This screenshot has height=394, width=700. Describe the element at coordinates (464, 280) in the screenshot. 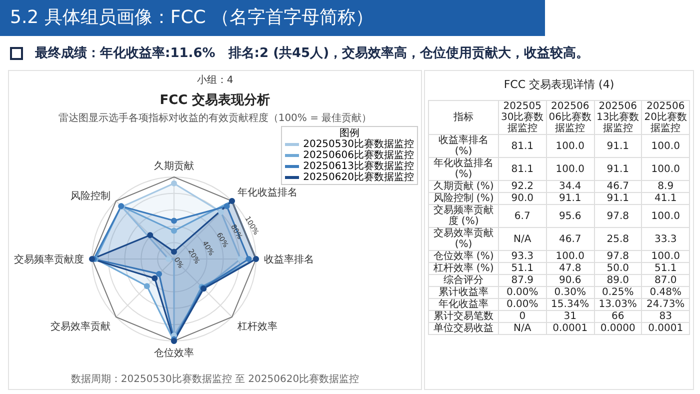

I see `category-label: 综合评分` at that location.